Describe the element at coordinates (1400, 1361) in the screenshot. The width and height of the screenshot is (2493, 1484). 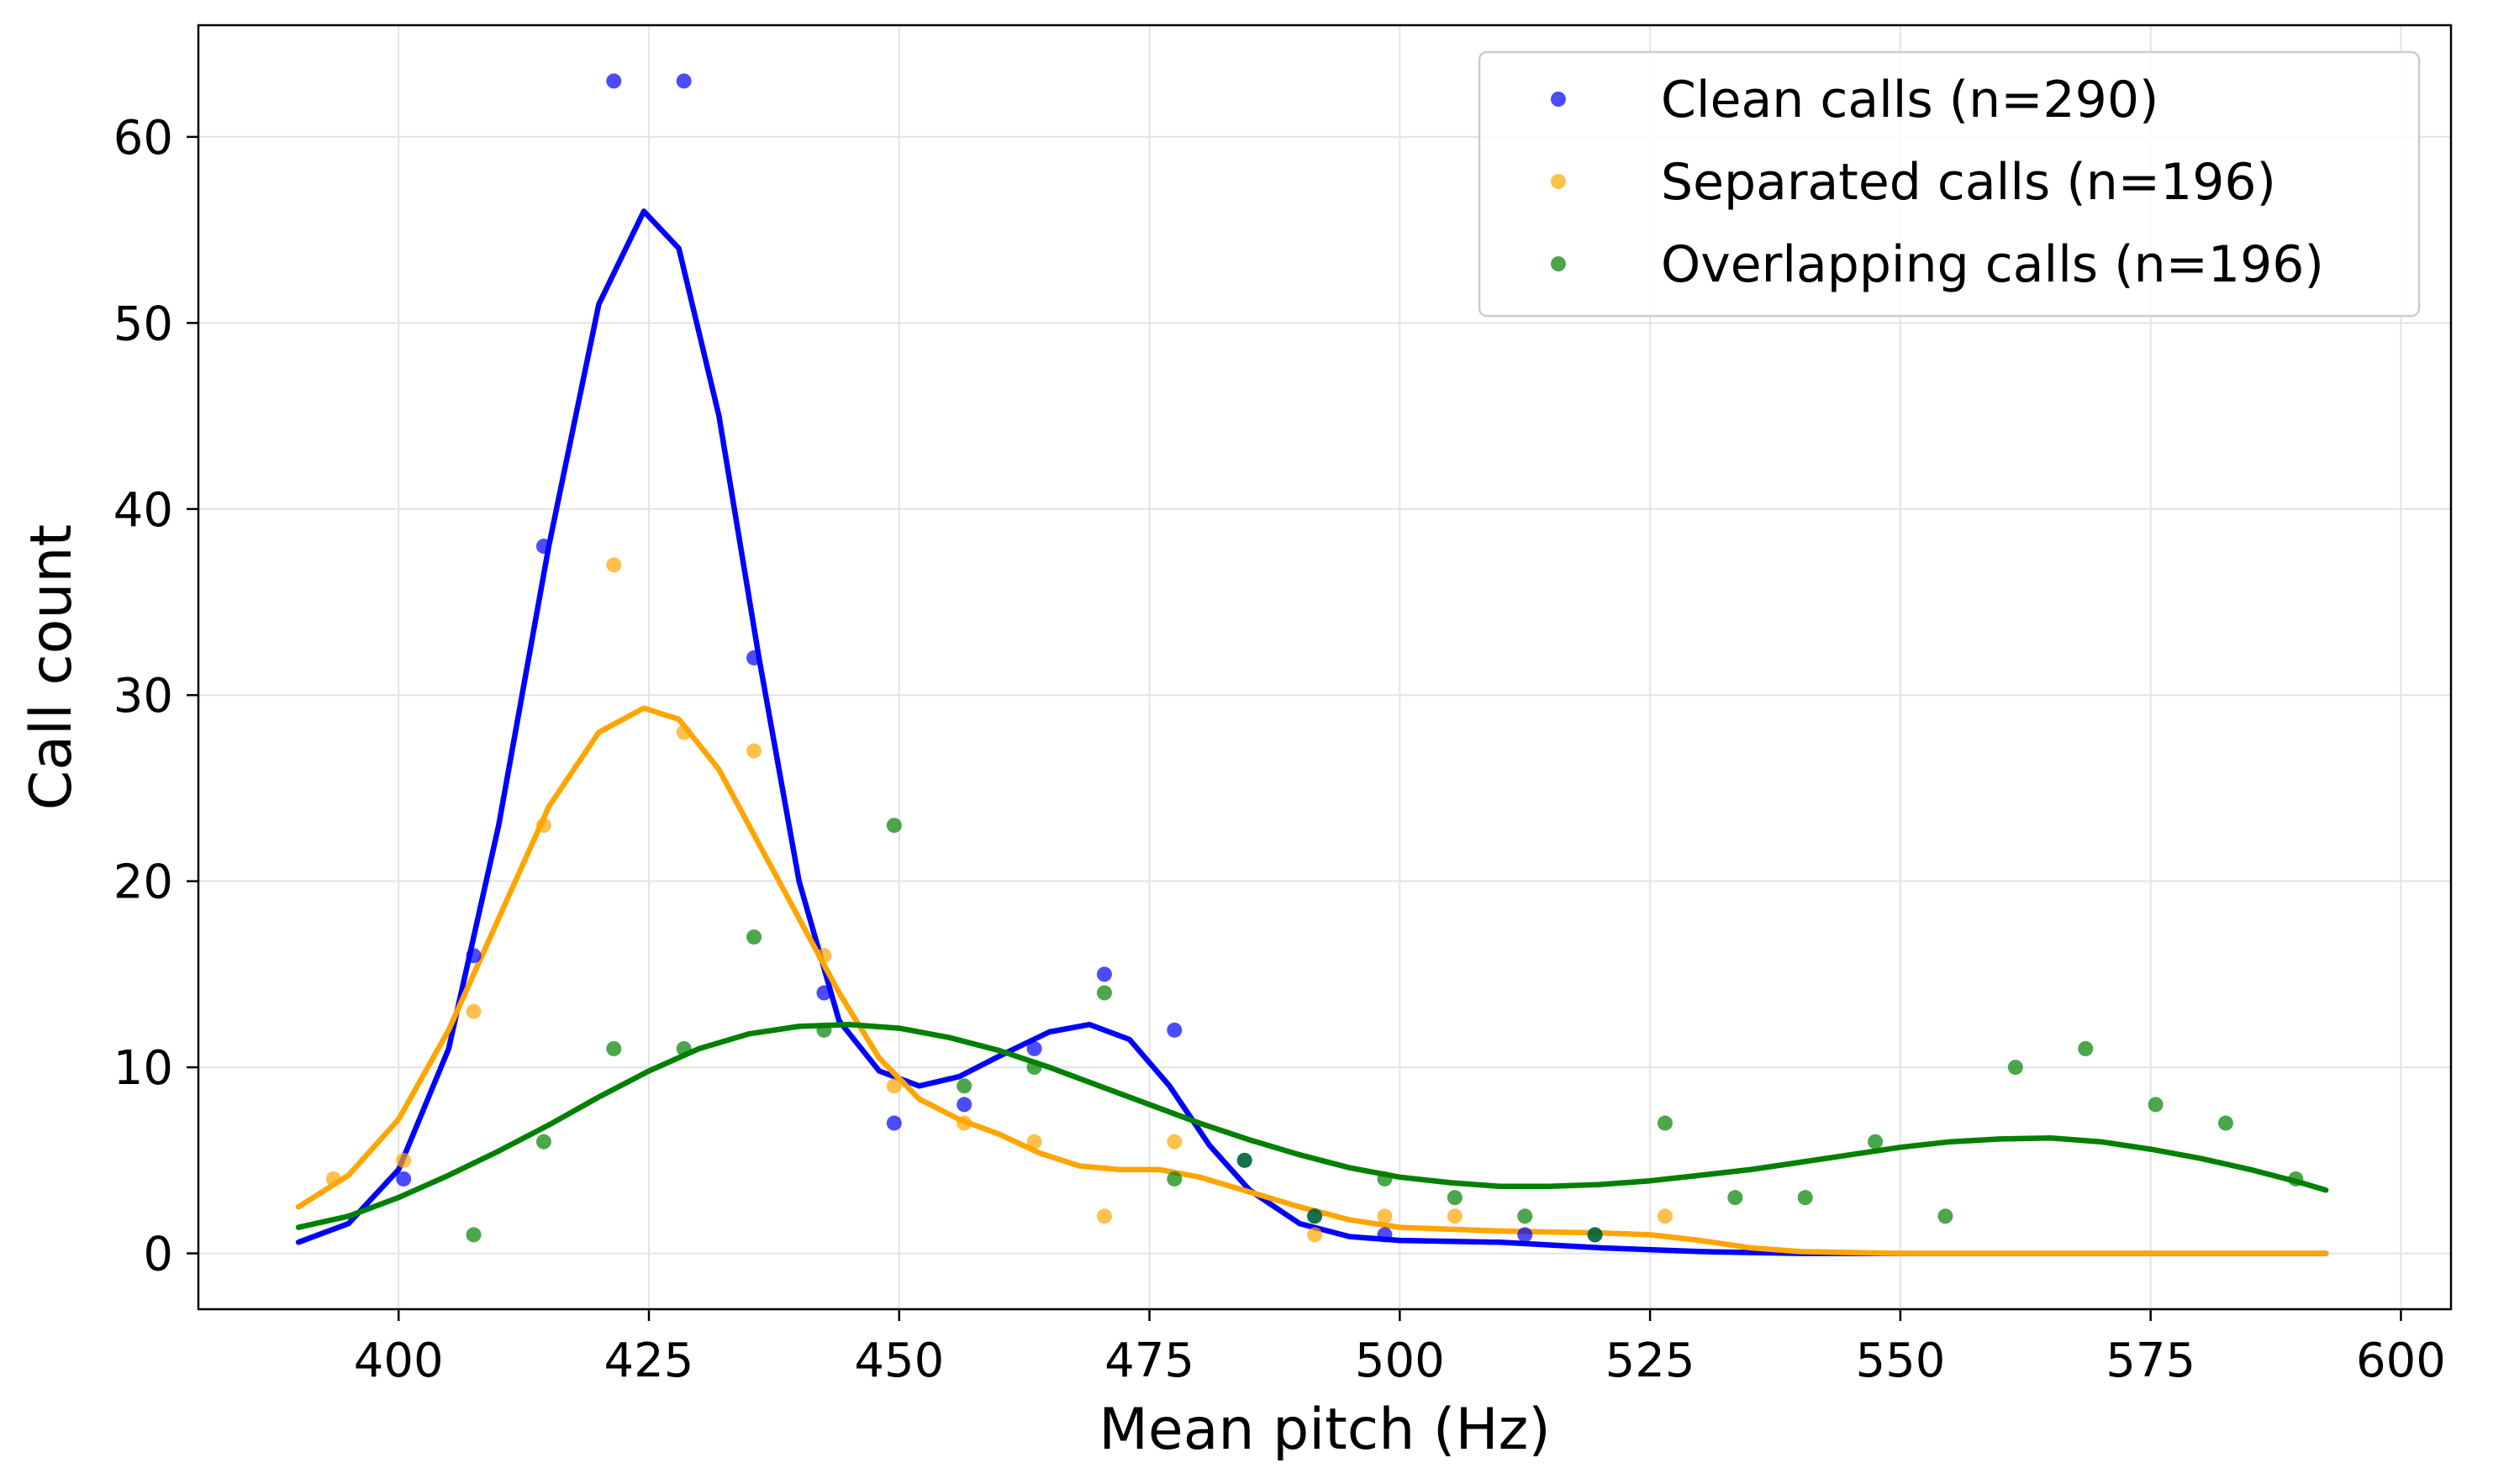
I see `x-tick-label: 500` at that location.